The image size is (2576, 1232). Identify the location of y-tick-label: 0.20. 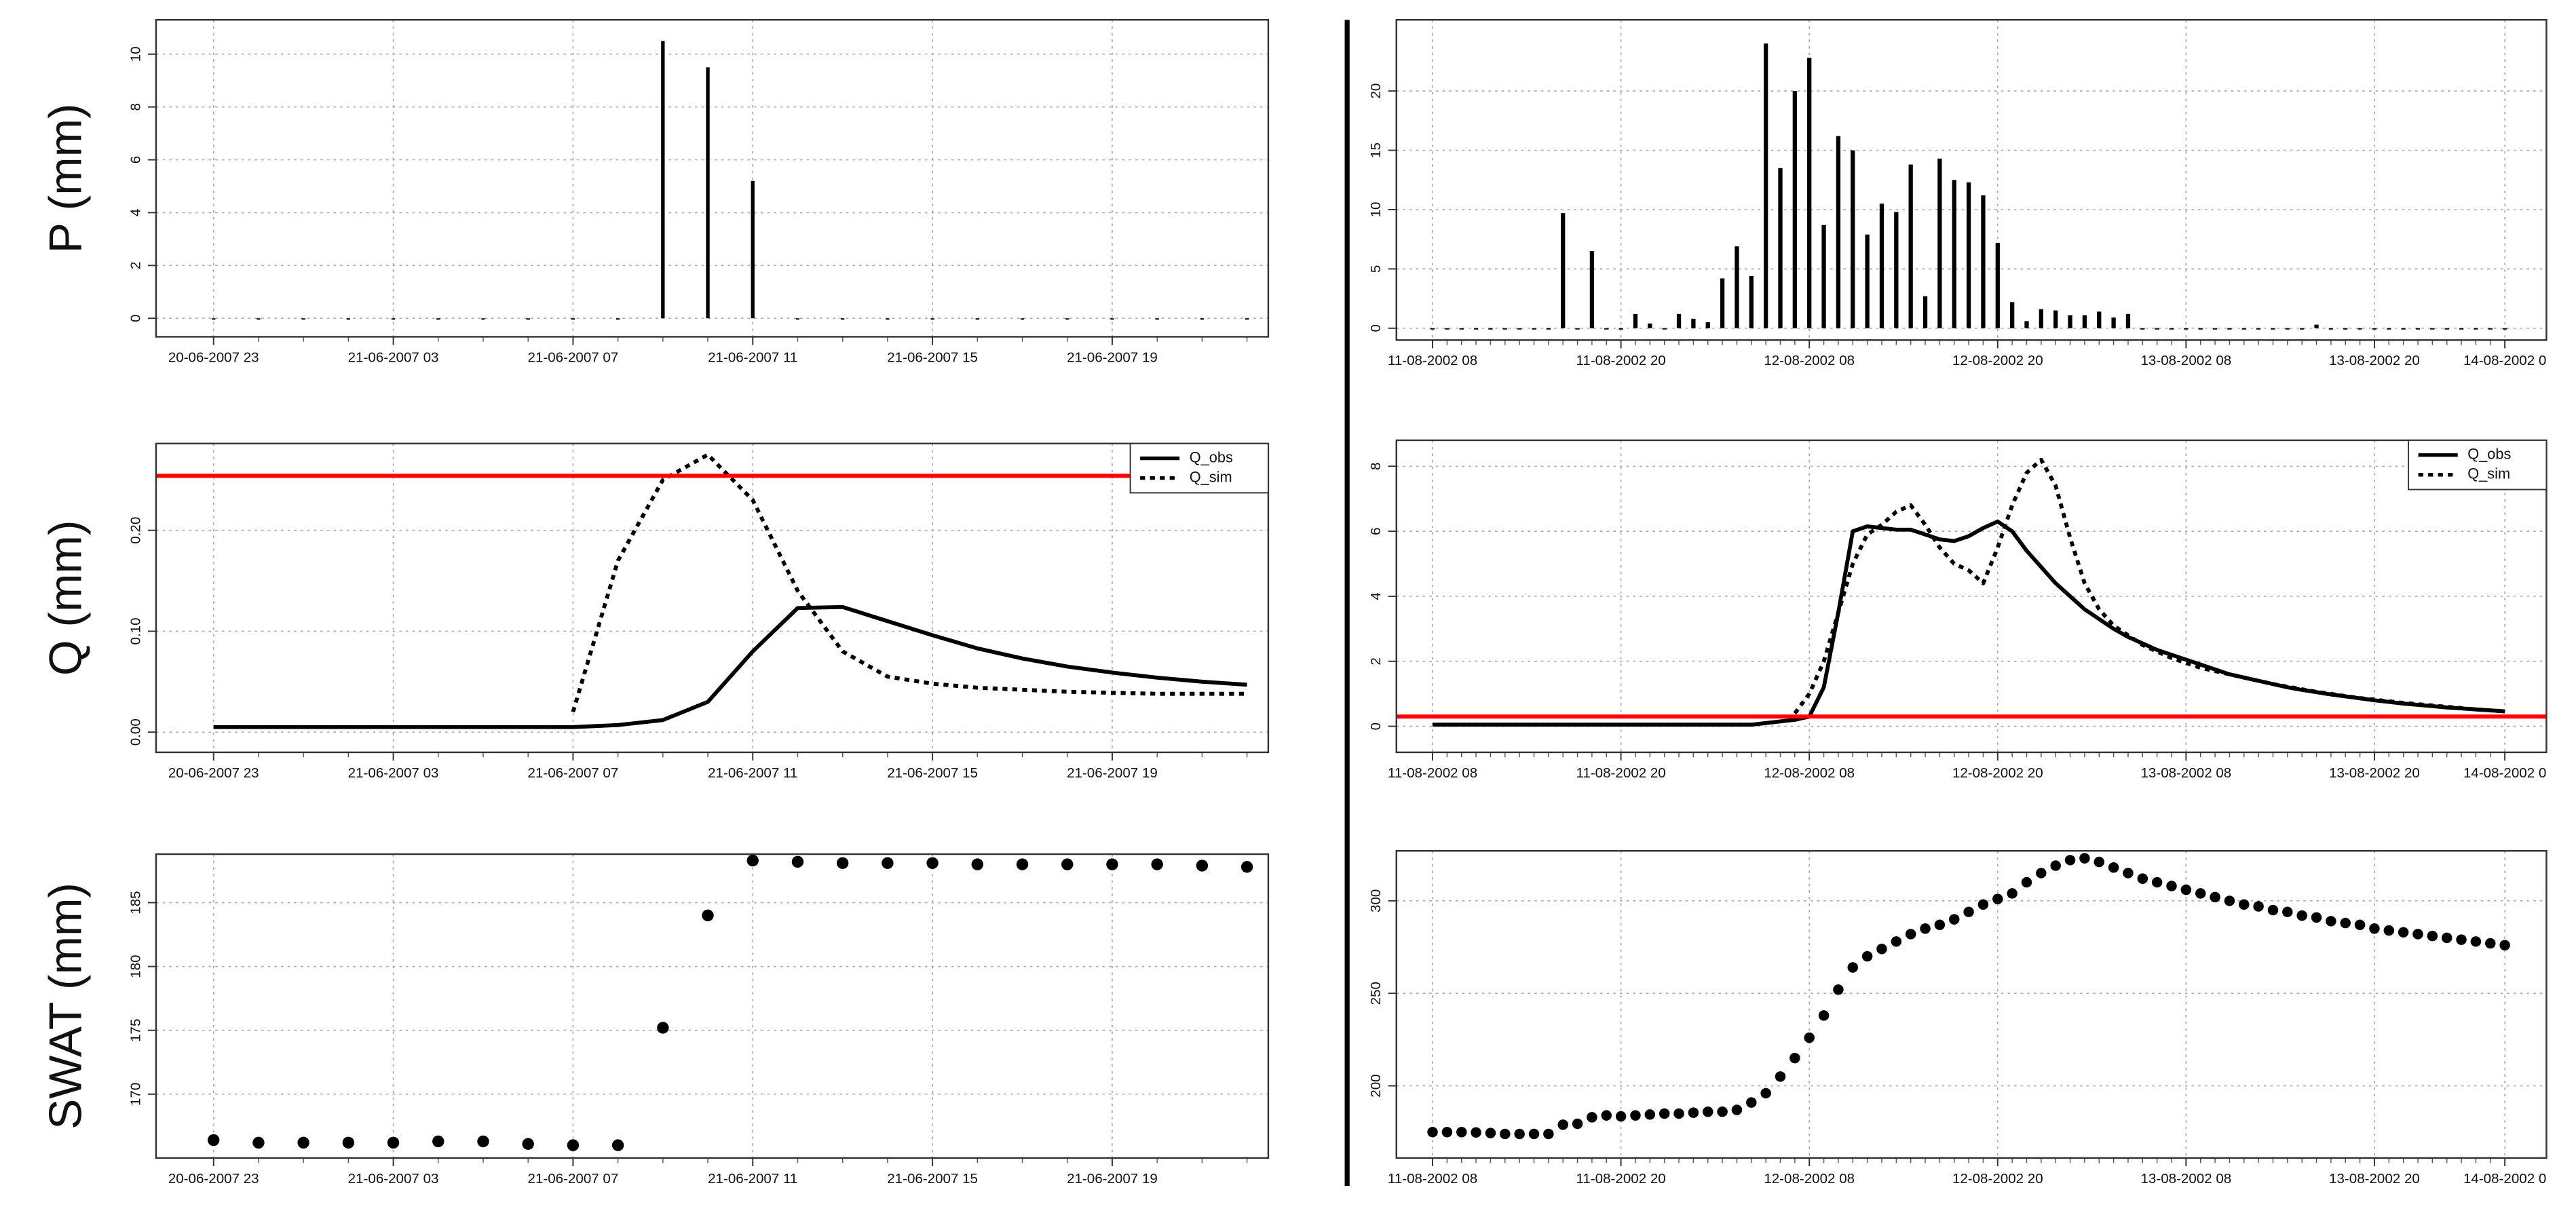
(135, 531).